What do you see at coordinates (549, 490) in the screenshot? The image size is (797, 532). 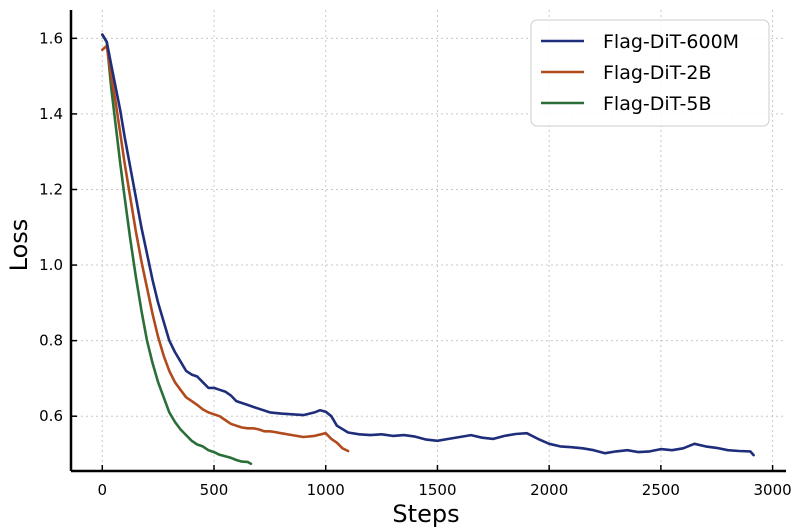 I see `x-tick-label: 2000` at bounding box center [549, 490].